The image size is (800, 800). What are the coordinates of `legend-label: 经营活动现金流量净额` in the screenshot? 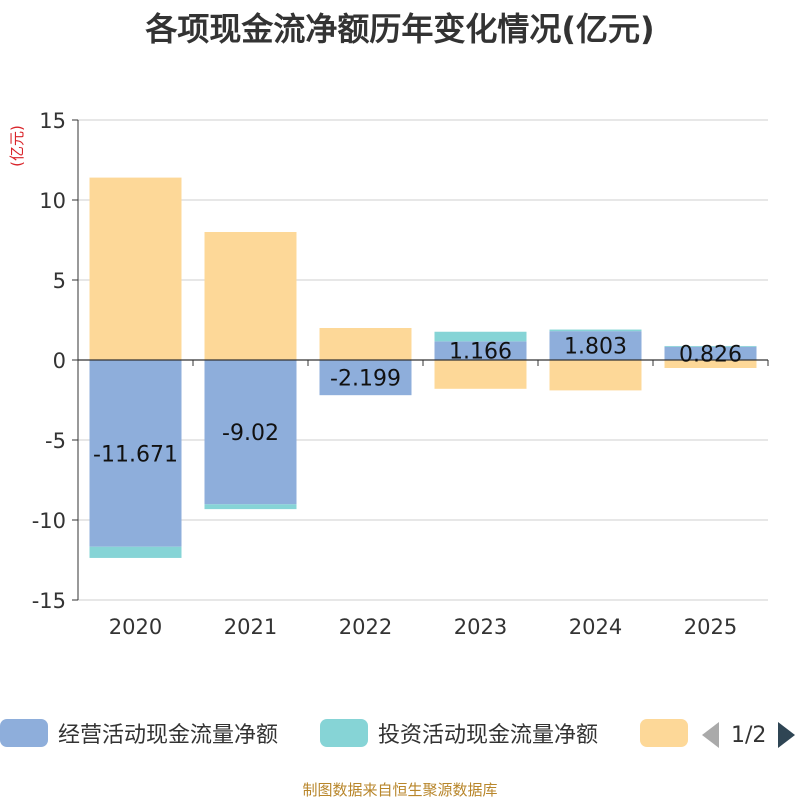 It's located at (168, 735).